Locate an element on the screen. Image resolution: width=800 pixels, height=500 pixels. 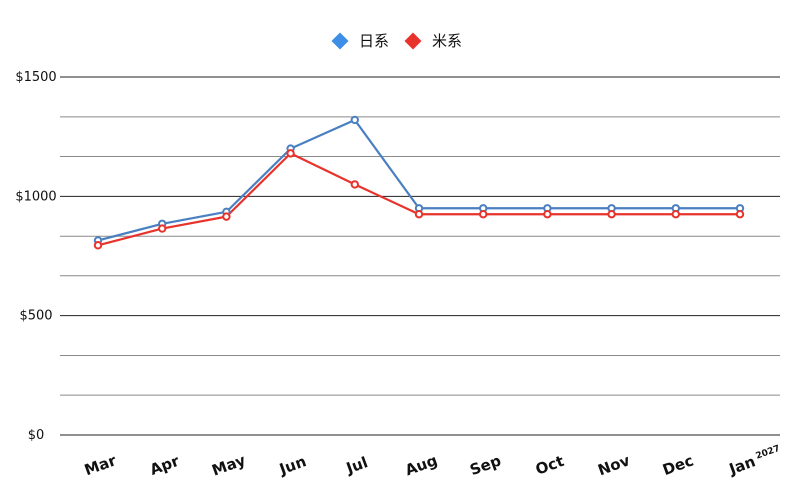
x-tick-group: May is located at coordinates (228, 465).